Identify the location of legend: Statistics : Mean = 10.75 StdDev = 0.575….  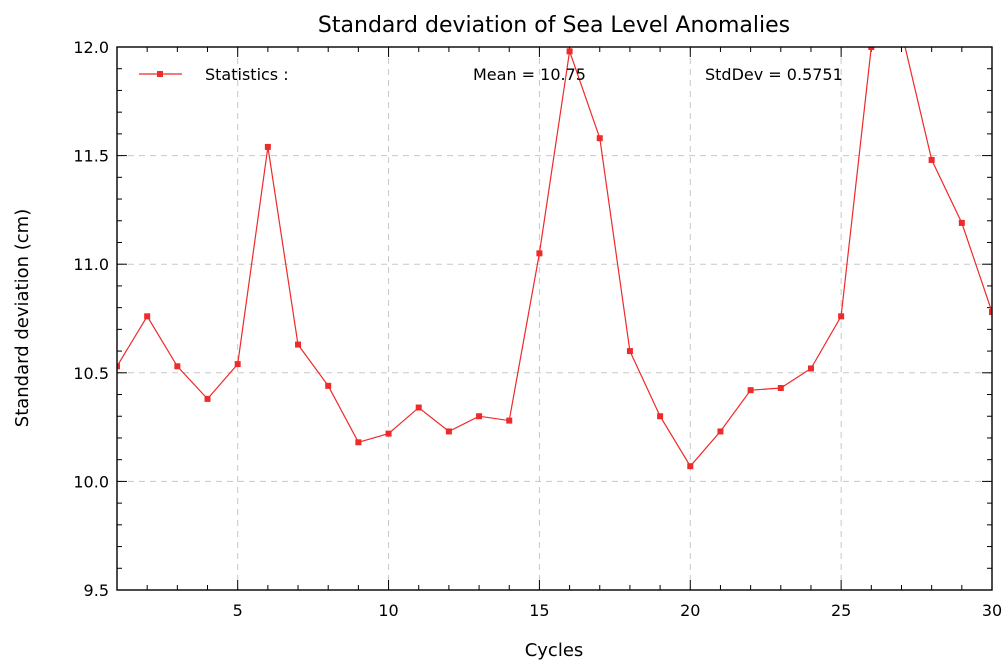
(491, 74).